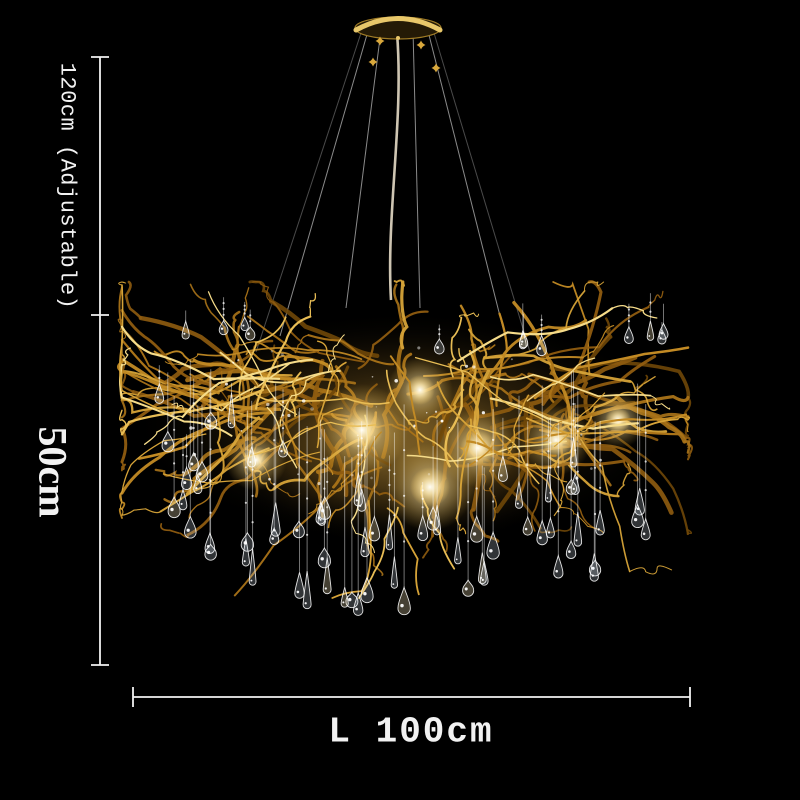 The height and width of the screenshot is (800, 800). I want to click on suspension-cables, so click(393, 191).